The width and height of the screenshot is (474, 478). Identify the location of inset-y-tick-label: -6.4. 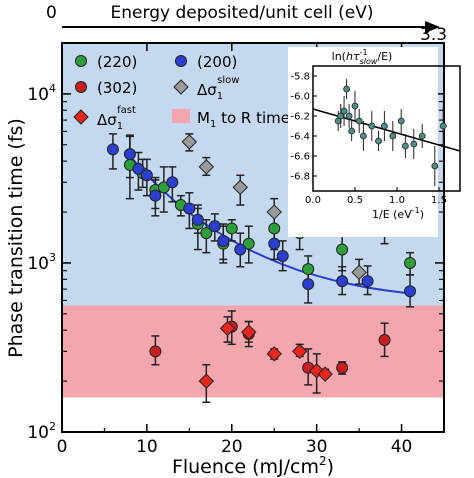
(300, 137).